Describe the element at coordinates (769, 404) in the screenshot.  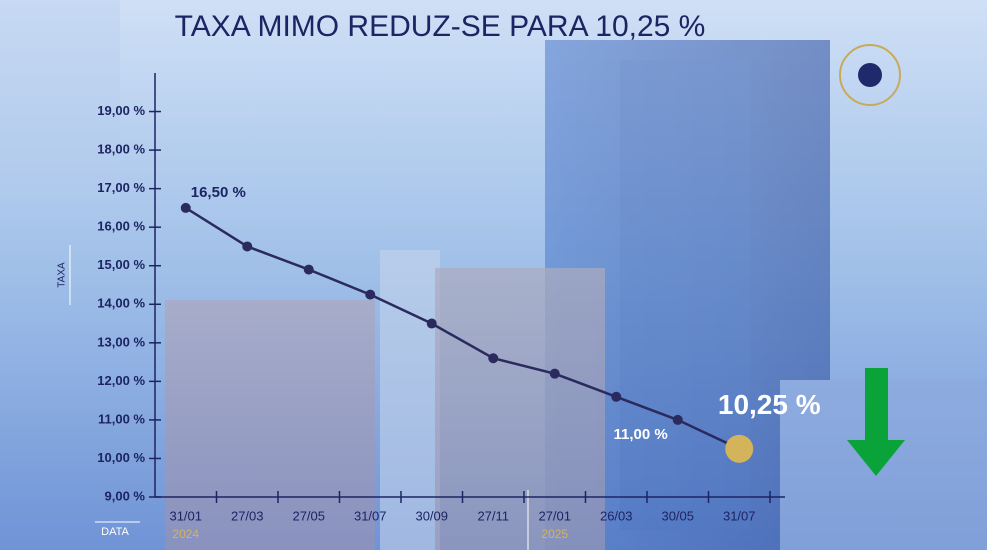
I see `value-label: 10,25 %` at that location.